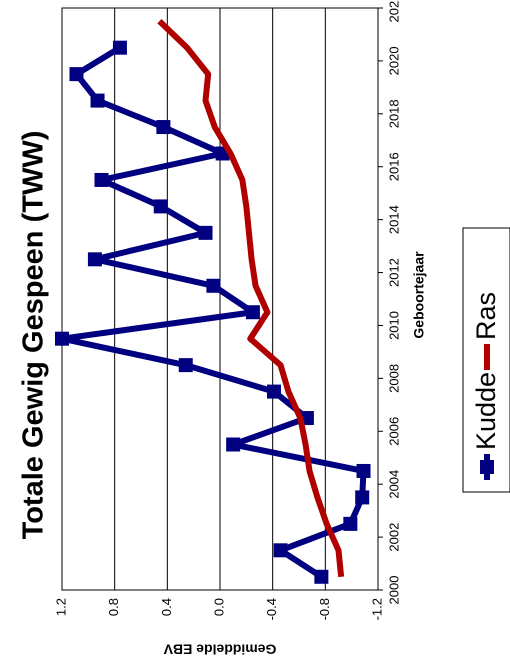 This screenshot has width=510, height=670. Describe the element at coordinates (419, 295) in the screenshot. I see `x-axis-label: Geboortejaar` at that location.